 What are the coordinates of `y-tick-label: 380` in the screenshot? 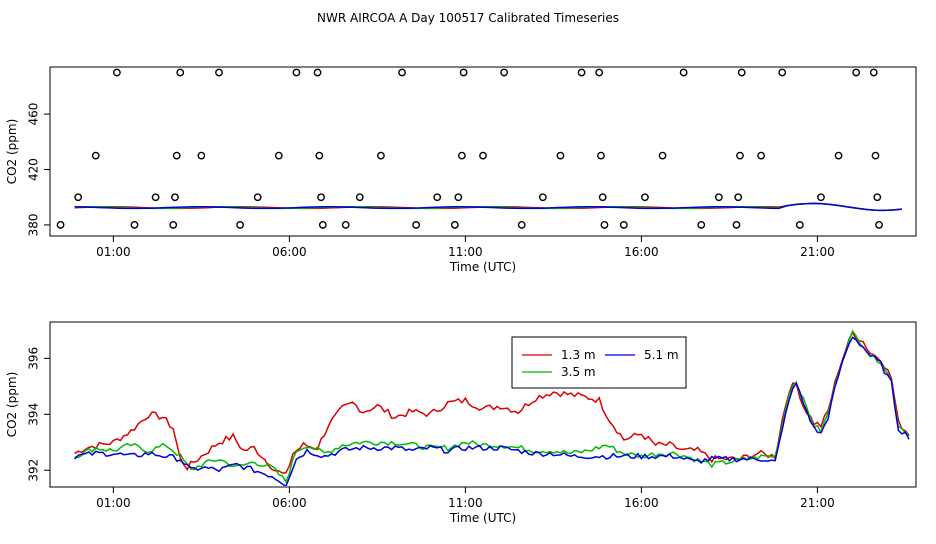 It's located at (34, 224).